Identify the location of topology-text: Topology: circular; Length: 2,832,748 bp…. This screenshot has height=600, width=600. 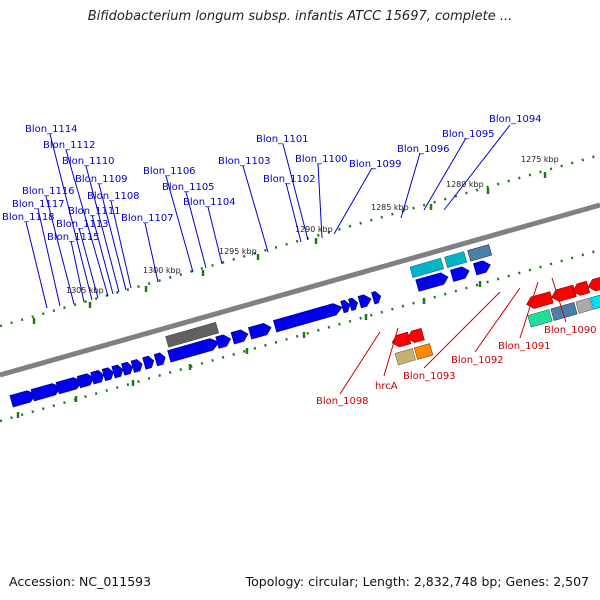
(417, 581).